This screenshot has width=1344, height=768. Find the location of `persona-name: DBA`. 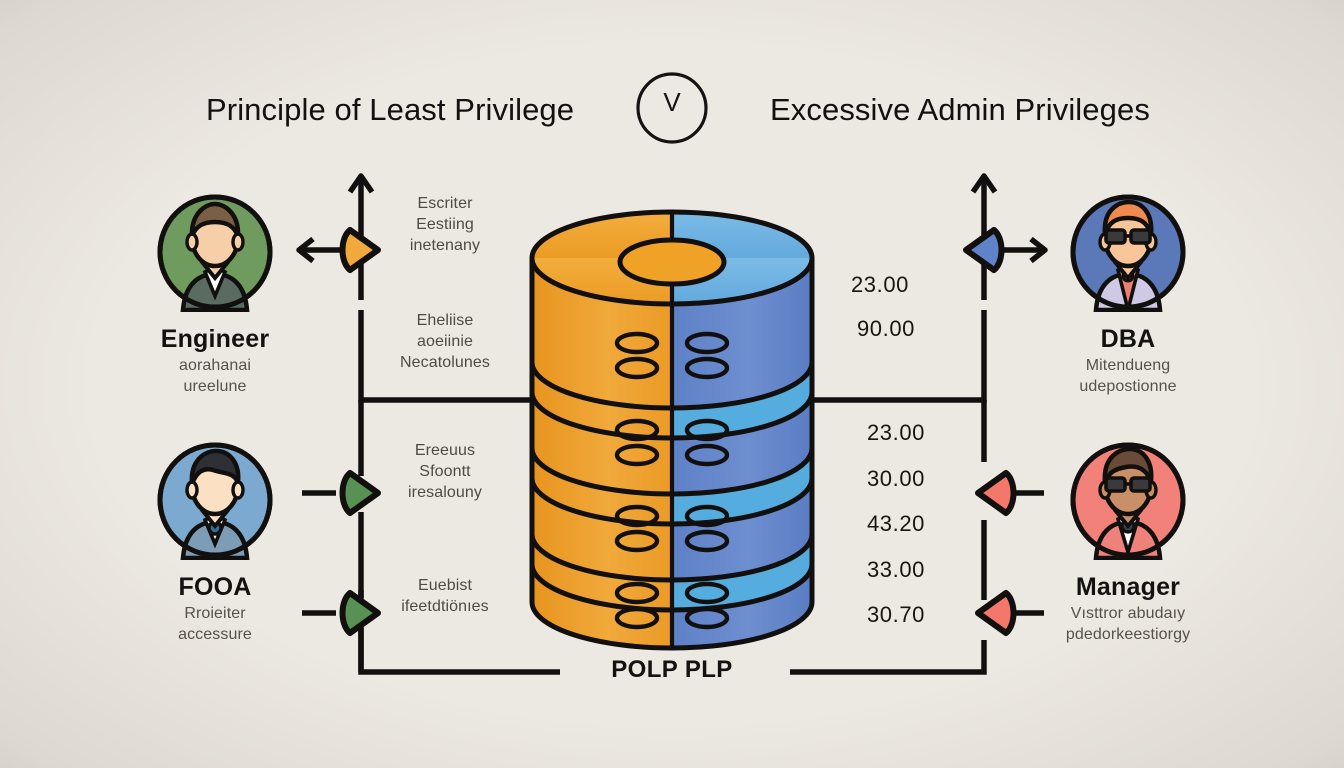

persona-name: DBA is located at coordinates (1128, 339).